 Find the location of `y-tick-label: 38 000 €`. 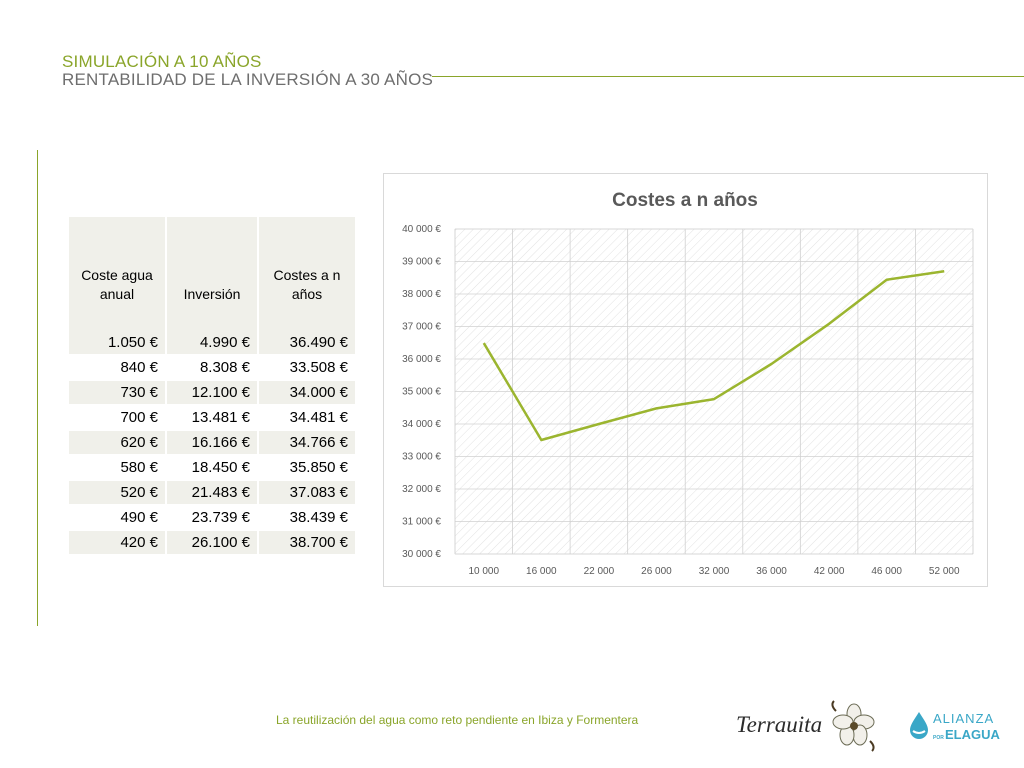

y-tick-label: 38 000 € is located at coordinates (421, 294).